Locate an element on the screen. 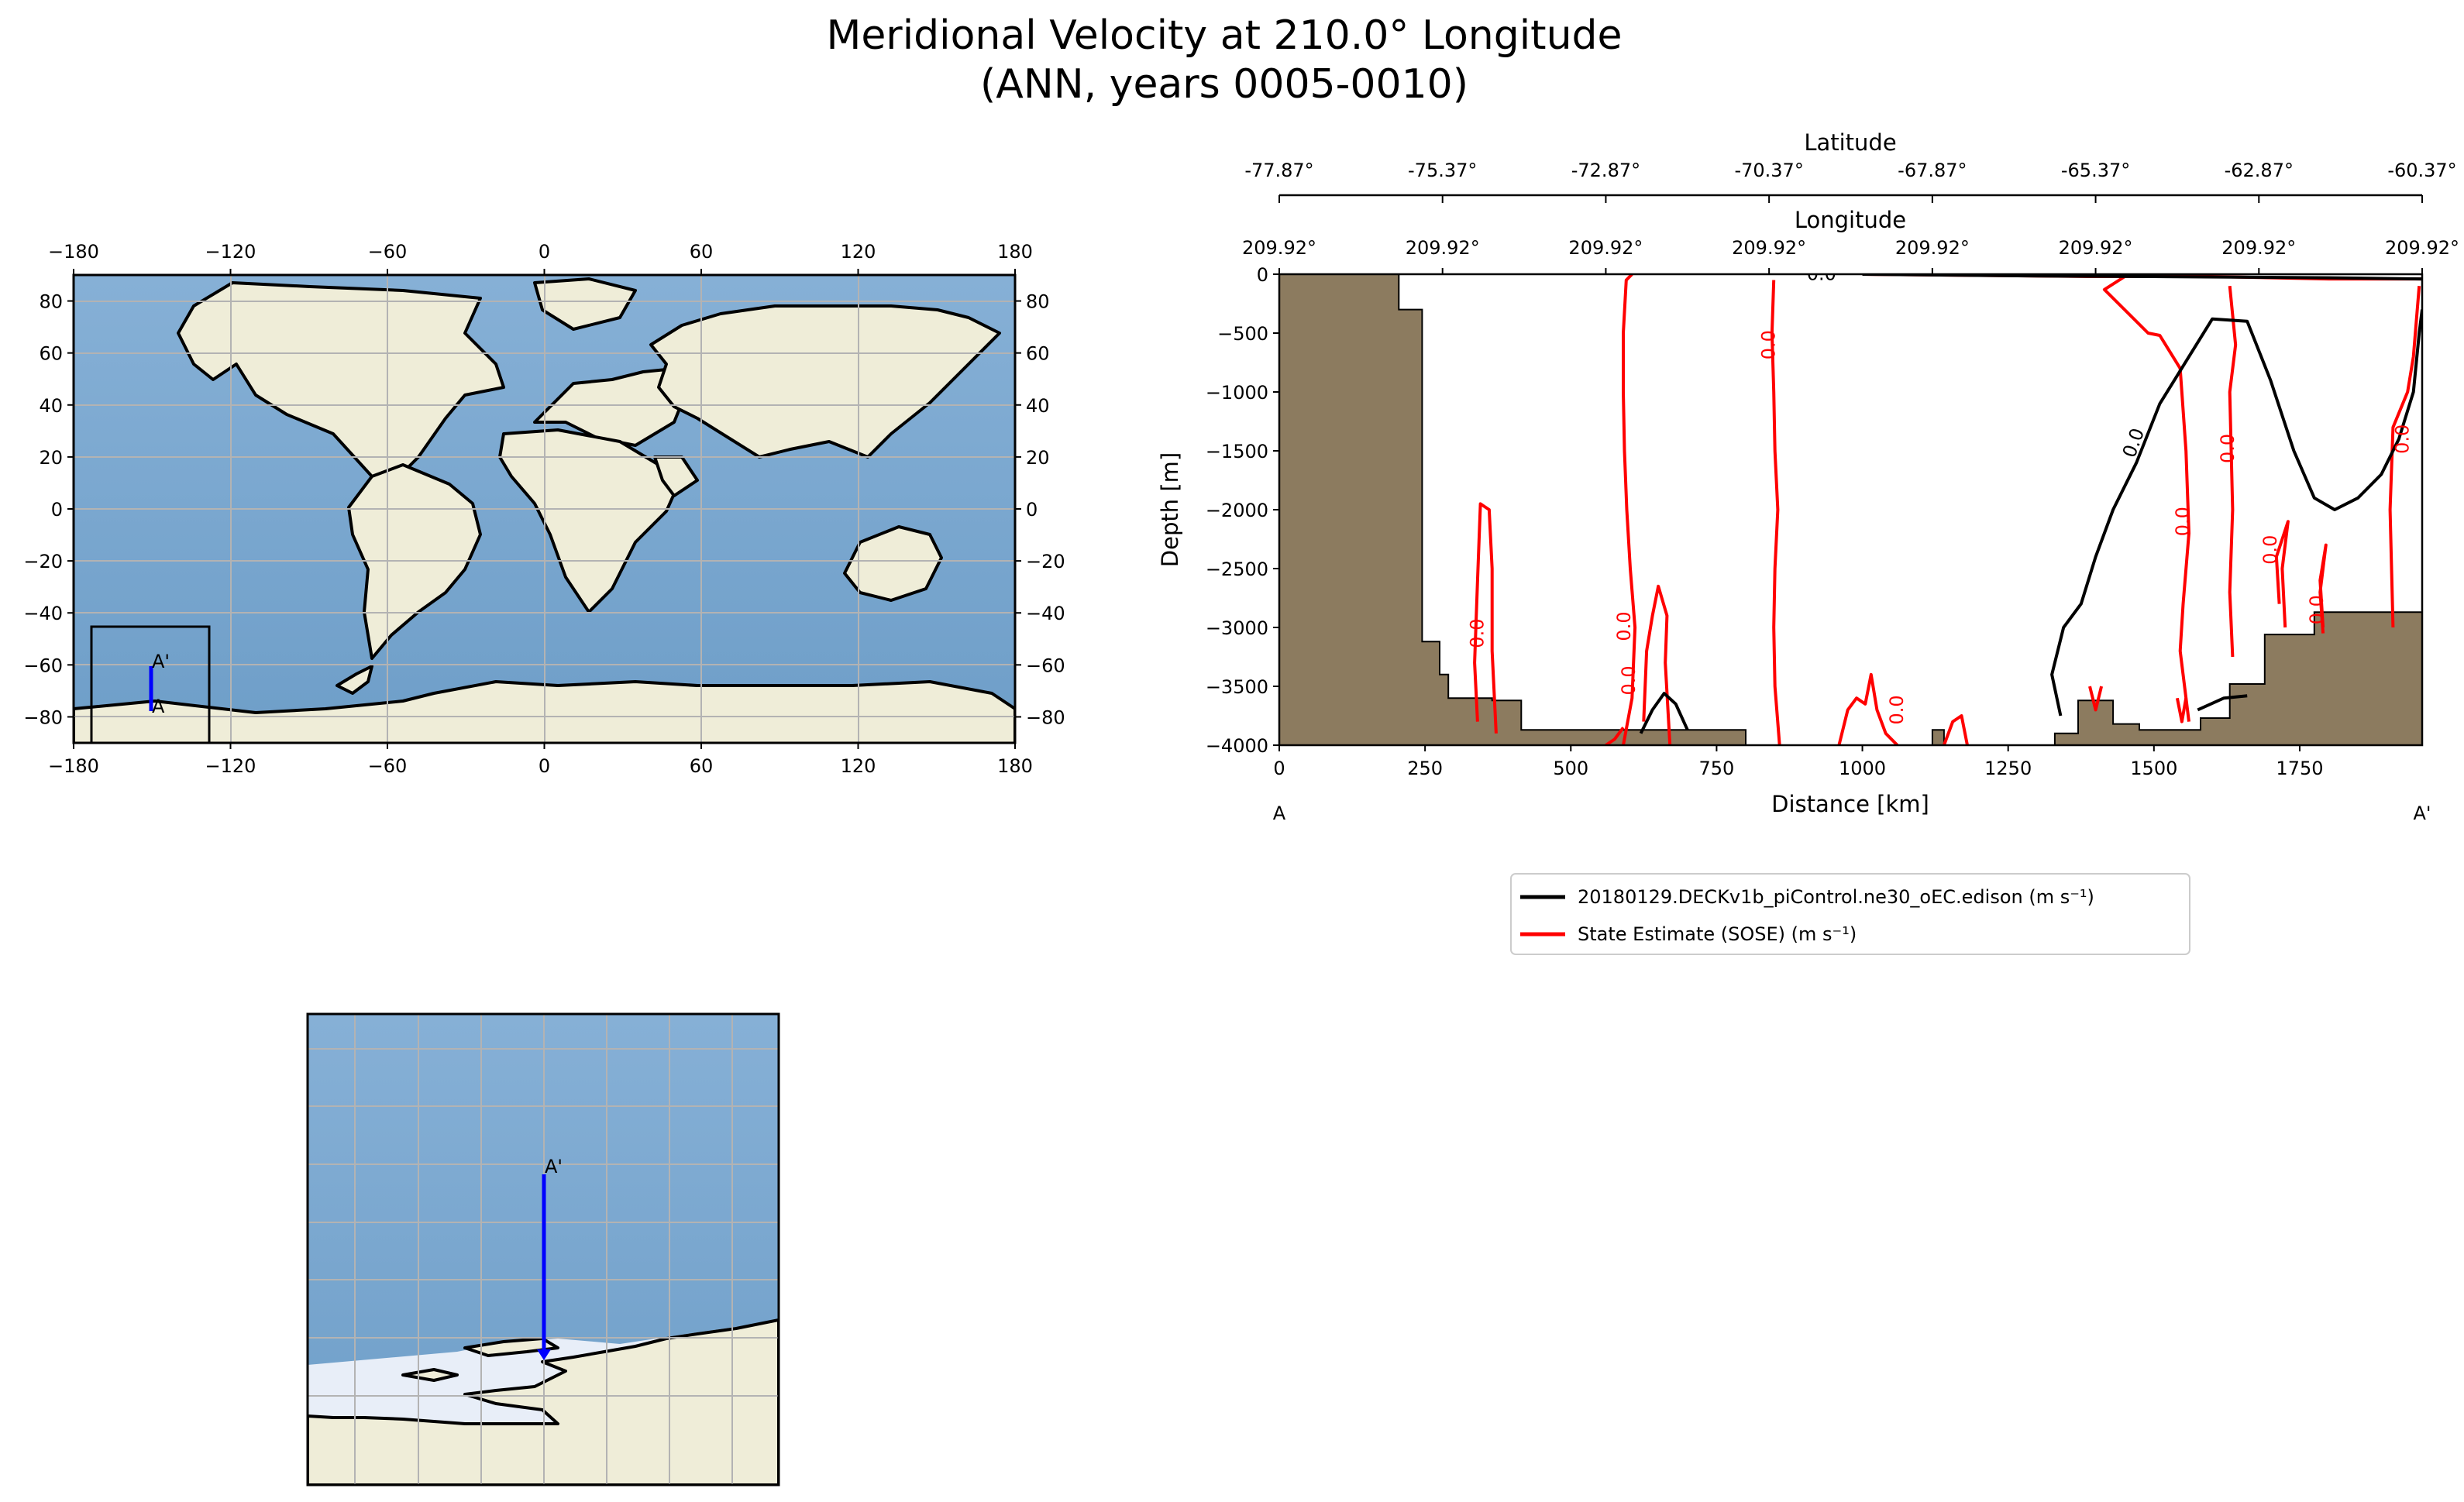 The width and height of the screenshot is (2464, 1502). y-tick-label: −2000 is located at coordinates (1237, 510).